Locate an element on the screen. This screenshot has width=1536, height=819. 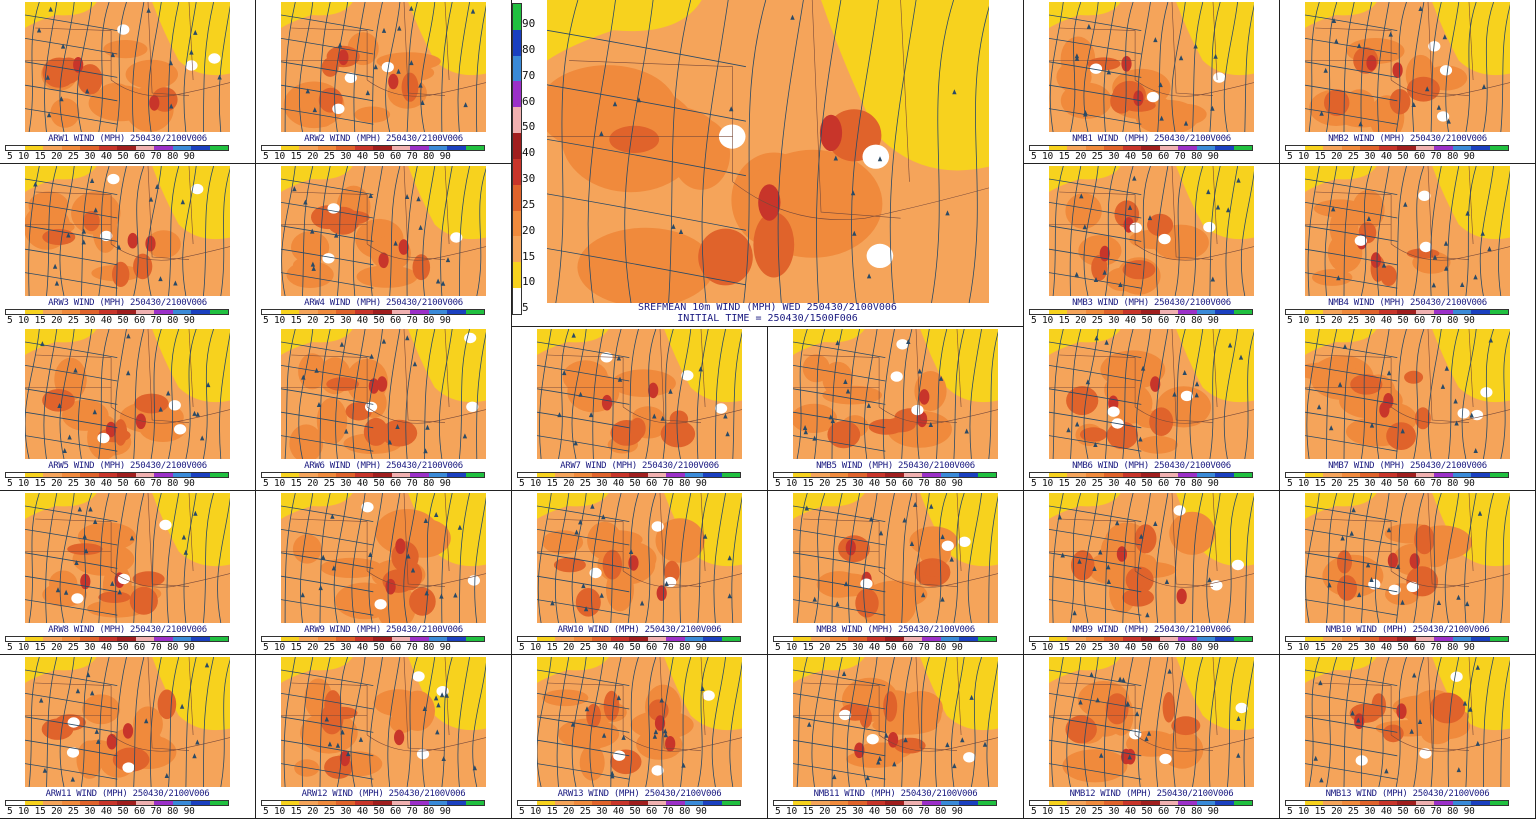
member-label-text: ARW6 WIND (MPH) 250430/2100V006 is located at coordinates (383, 466).